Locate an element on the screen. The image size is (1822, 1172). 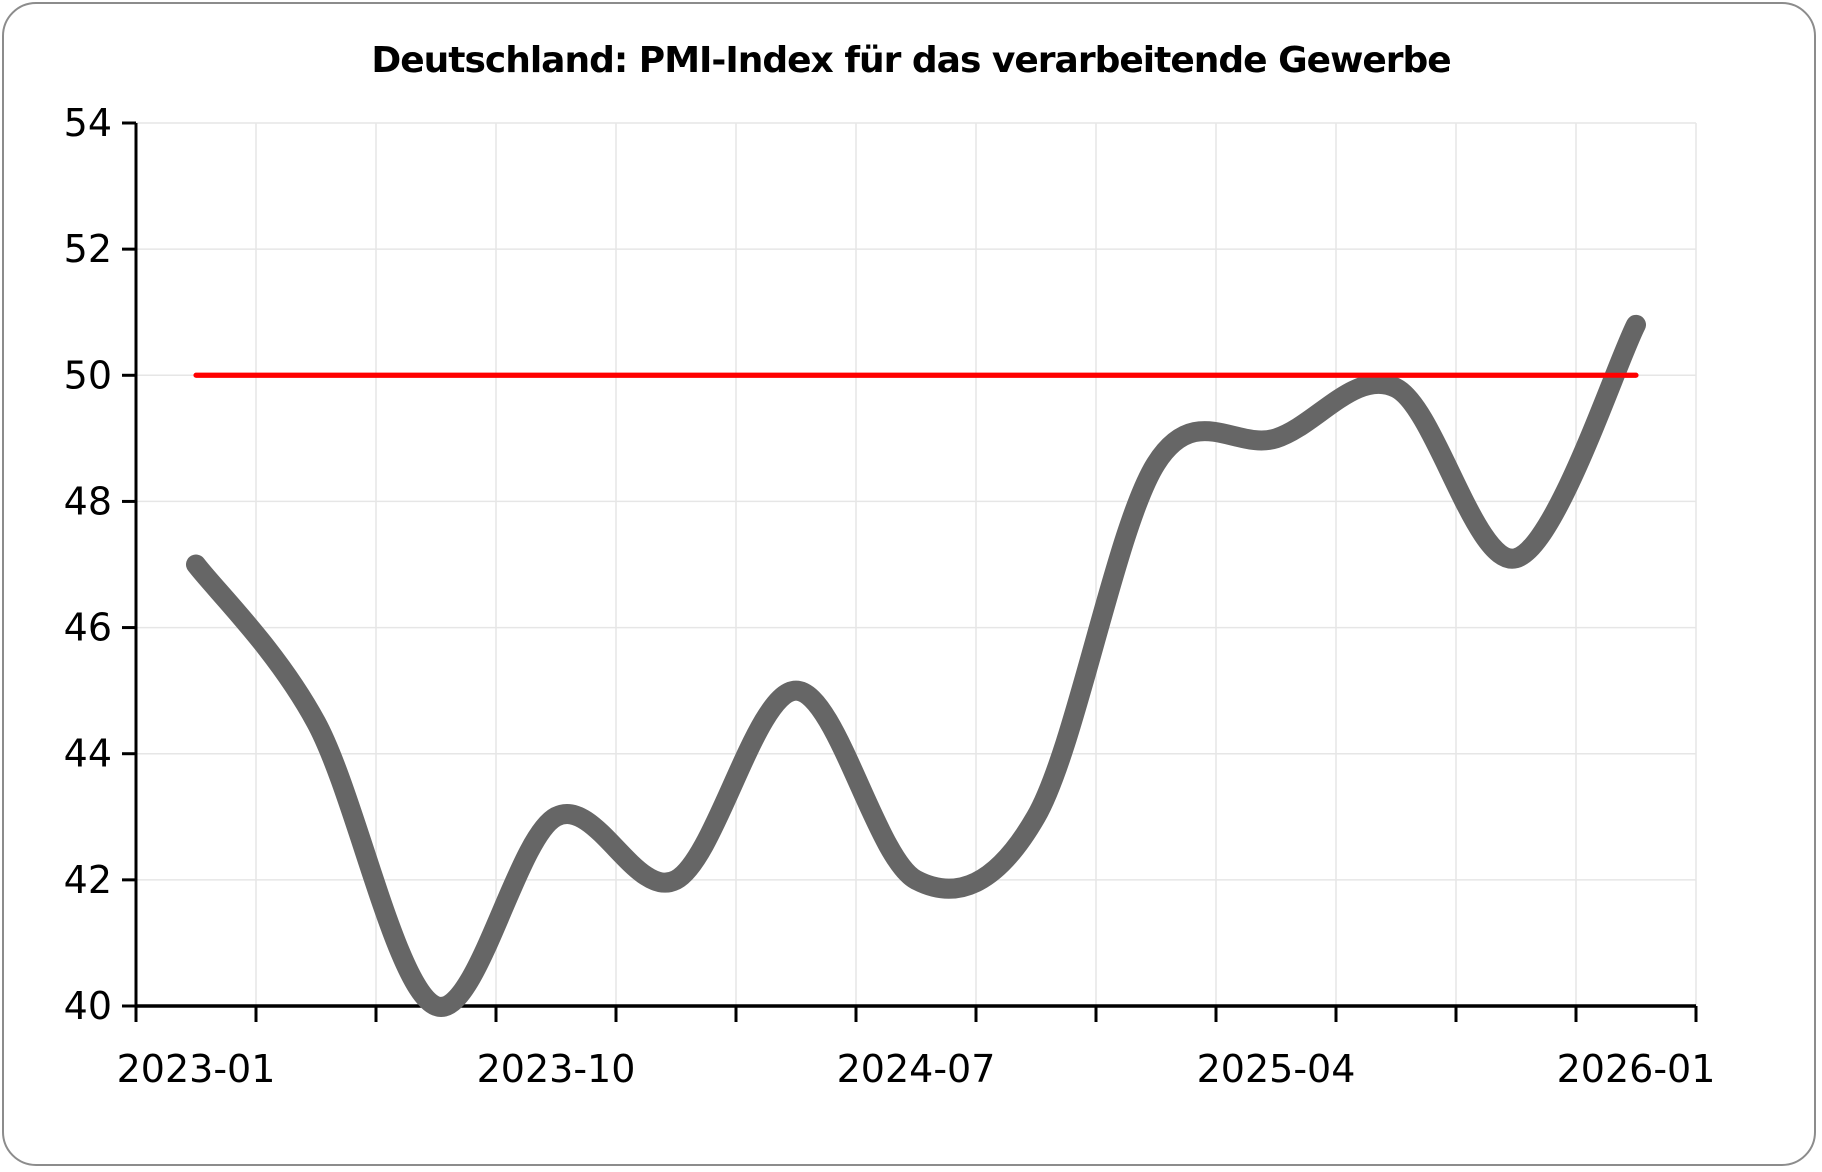
x-axis-labels: 2023-01 2023-10 2024-07 2025-04 2026-01 is located at coordinates (916, 1069).